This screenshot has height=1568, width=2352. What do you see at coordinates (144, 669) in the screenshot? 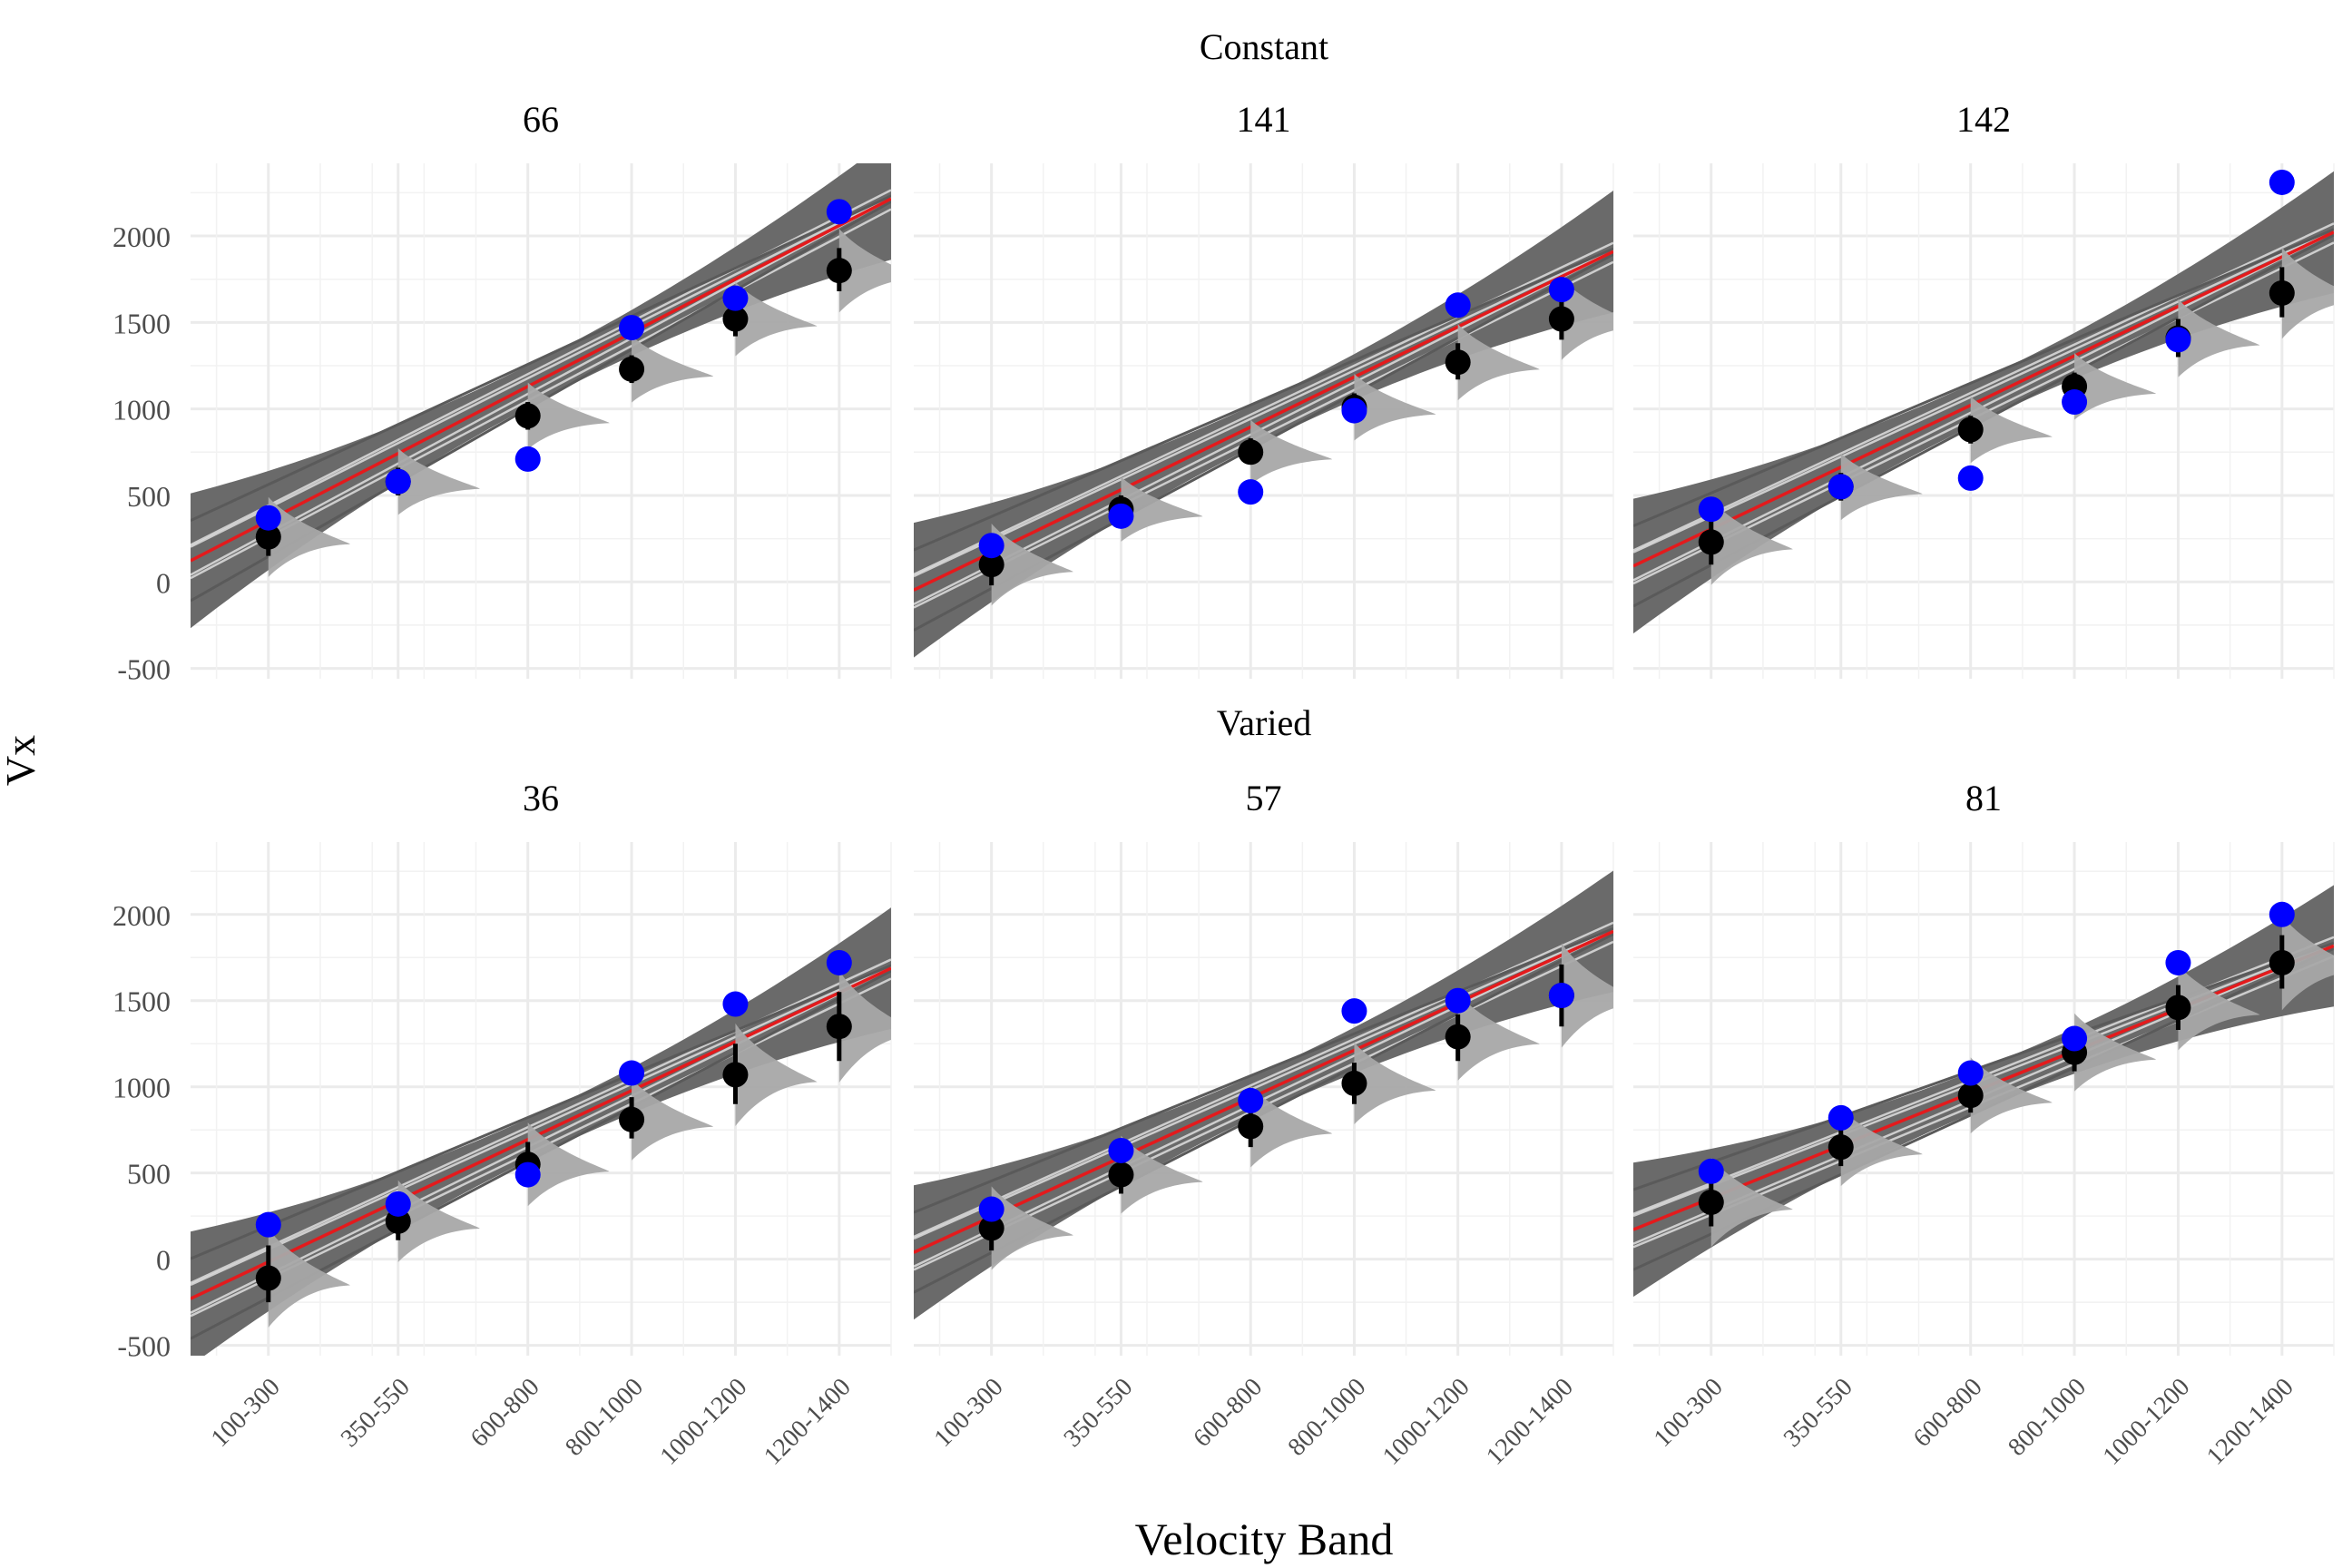
I see `y-tick-label: -500` at bounding box center [144, 669].